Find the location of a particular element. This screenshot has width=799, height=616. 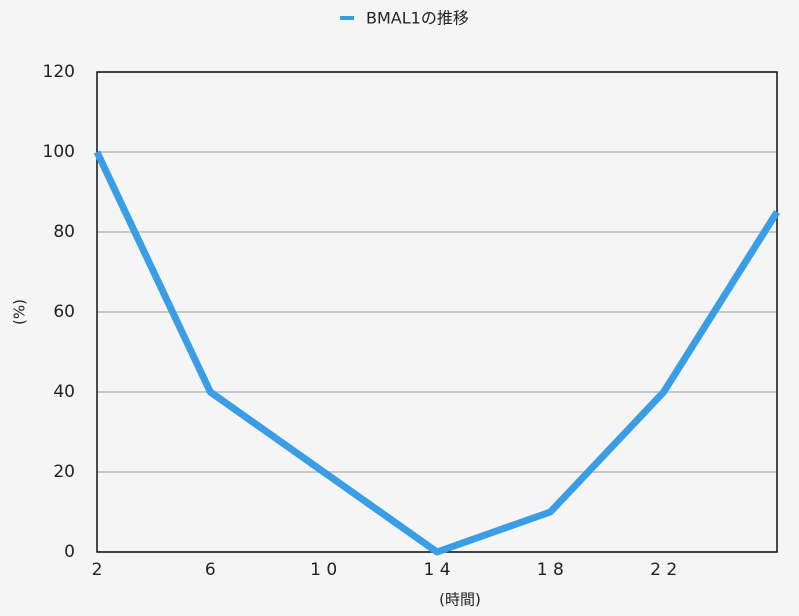

x-tick-label: 1 4 is located at coordinates (436, 570).